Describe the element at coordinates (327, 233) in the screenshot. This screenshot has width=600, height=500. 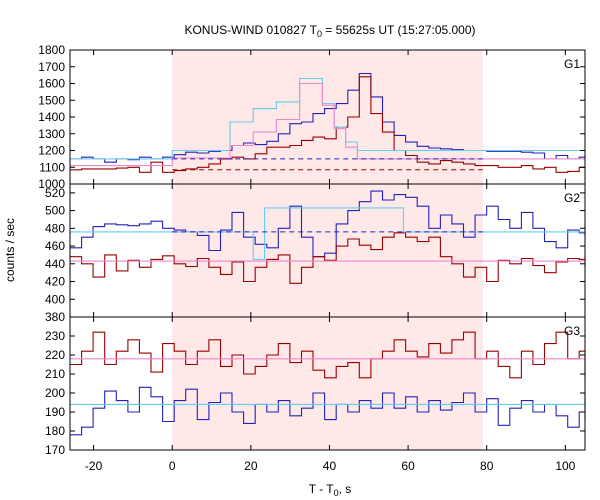
I see `series-cyan-step` at that location.